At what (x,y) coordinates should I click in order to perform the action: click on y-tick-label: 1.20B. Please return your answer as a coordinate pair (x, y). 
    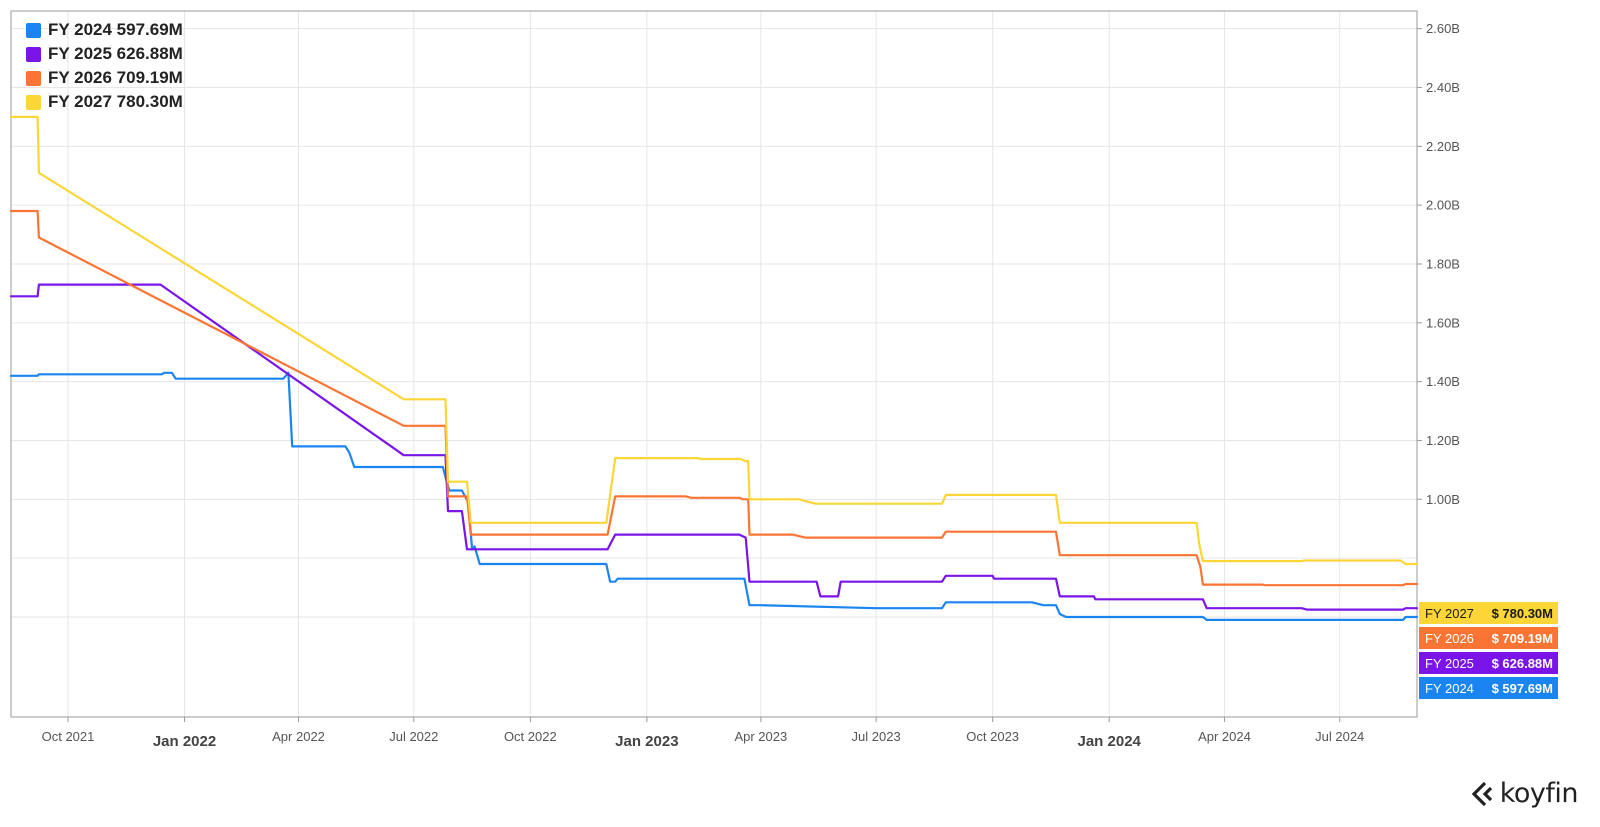
    Looking at the image, I should click on (1443, 440).